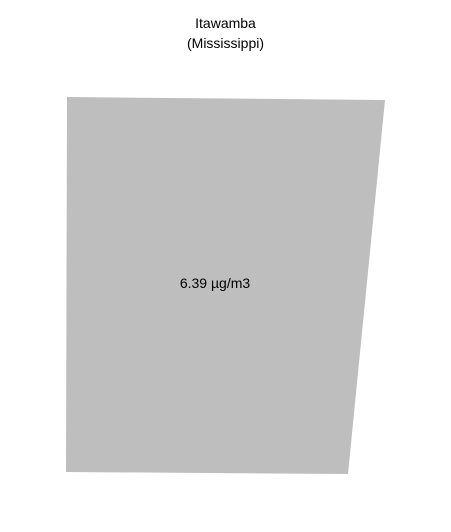 The height and width of the screenshot is (532, 451). I want to click on county-name: Itawamba, so click(225, 23).